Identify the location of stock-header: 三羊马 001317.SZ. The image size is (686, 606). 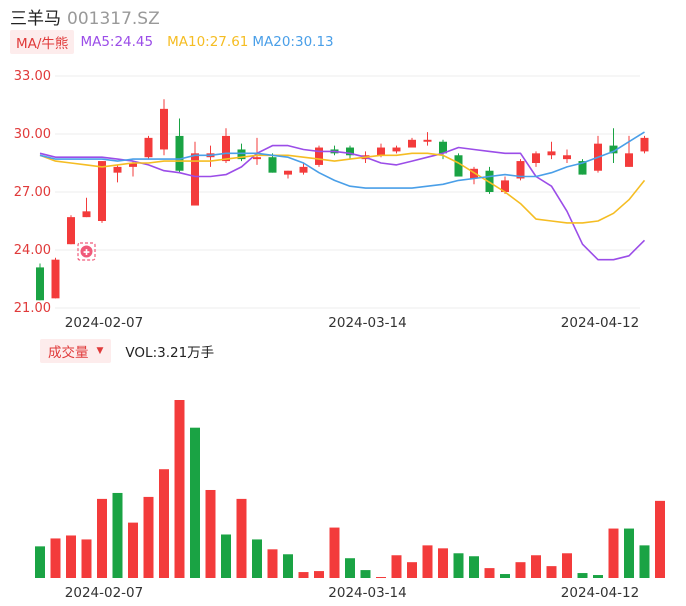
(85, 16).